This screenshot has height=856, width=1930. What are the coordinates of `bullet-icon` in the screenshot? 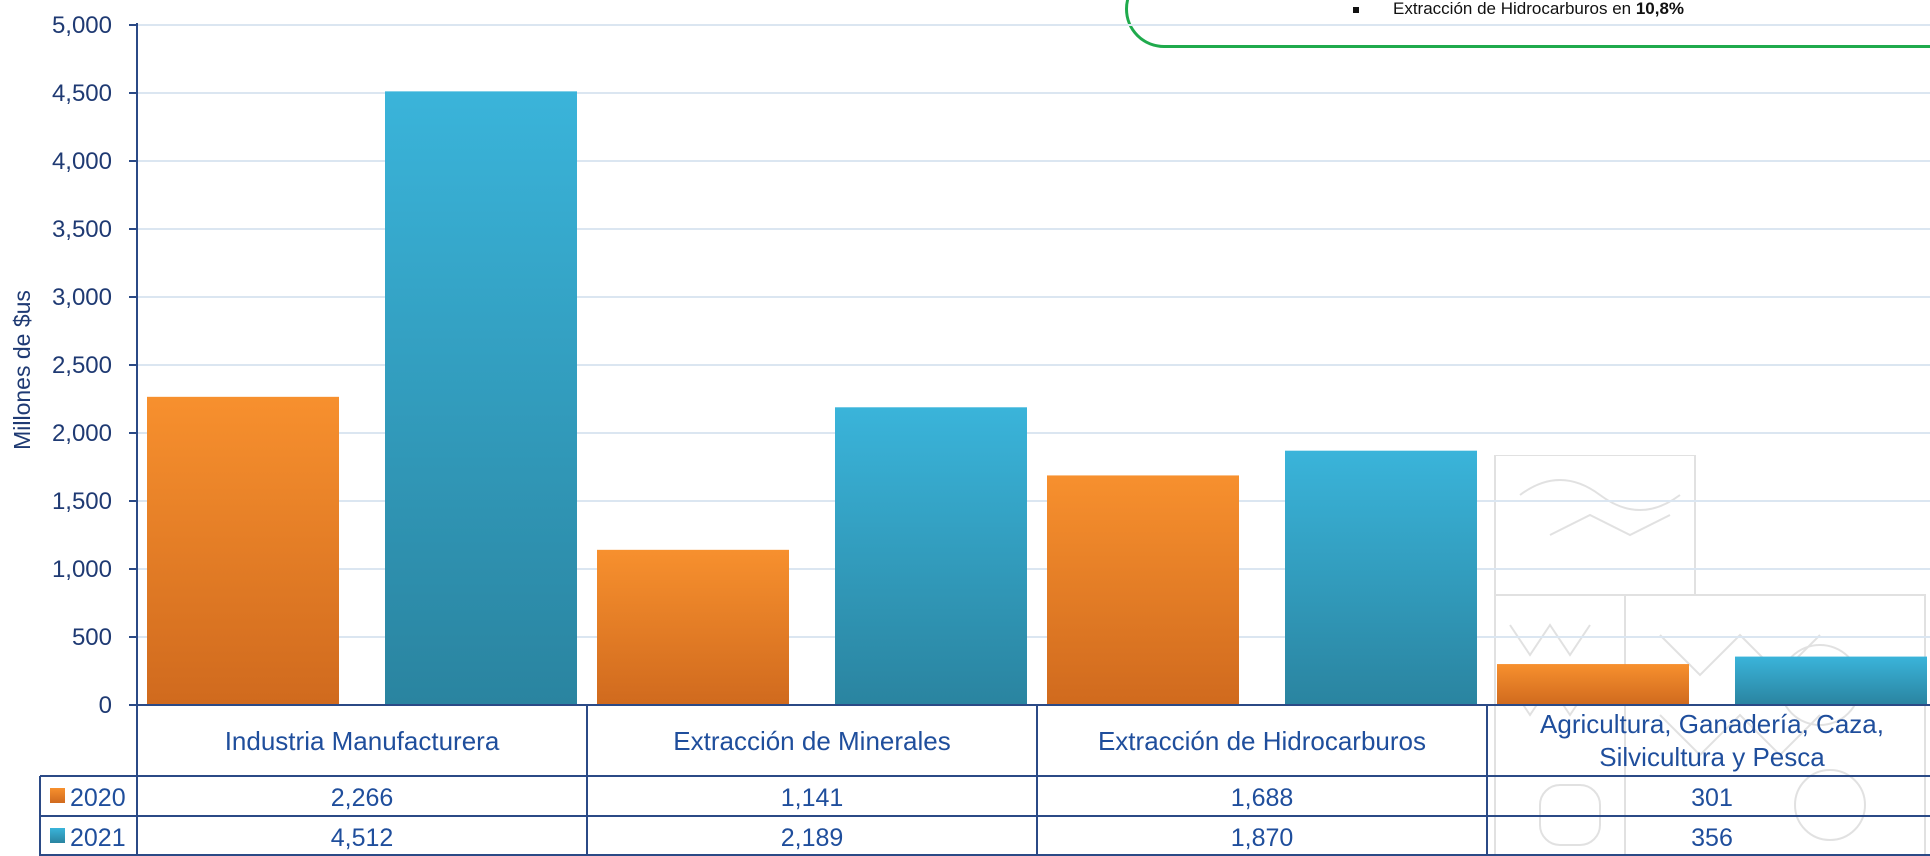 It's located at (1356, 9).